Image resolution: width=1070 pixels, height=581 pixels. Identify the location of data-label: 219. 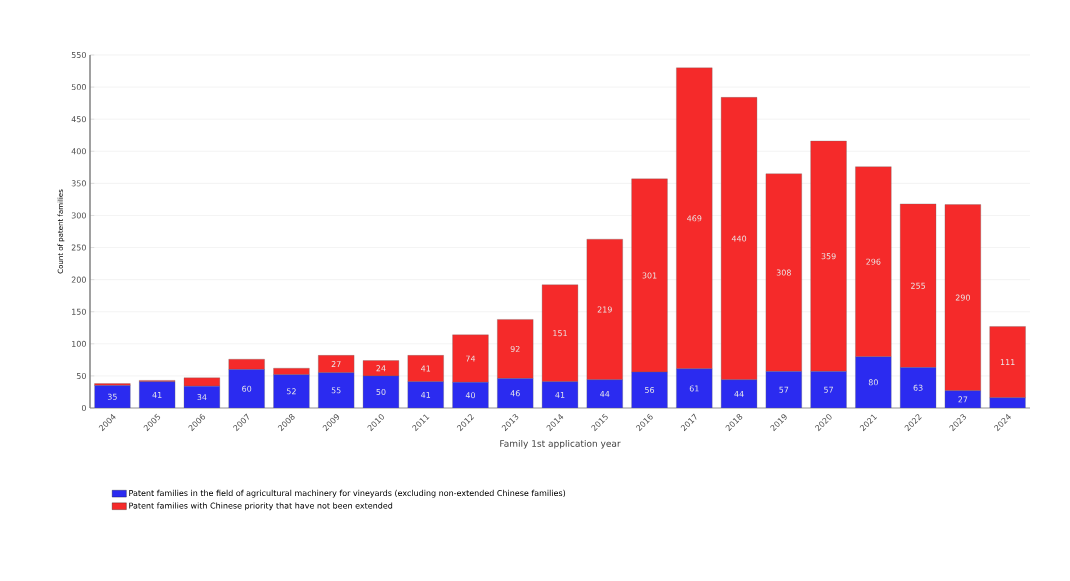
(604, 309).